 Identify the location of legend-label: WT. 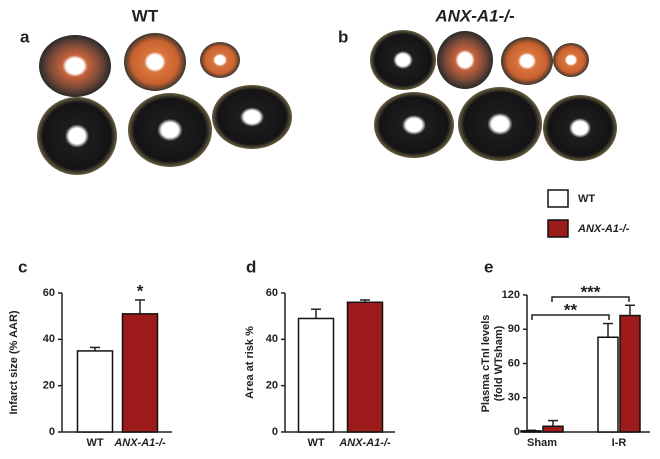
(586, 199).